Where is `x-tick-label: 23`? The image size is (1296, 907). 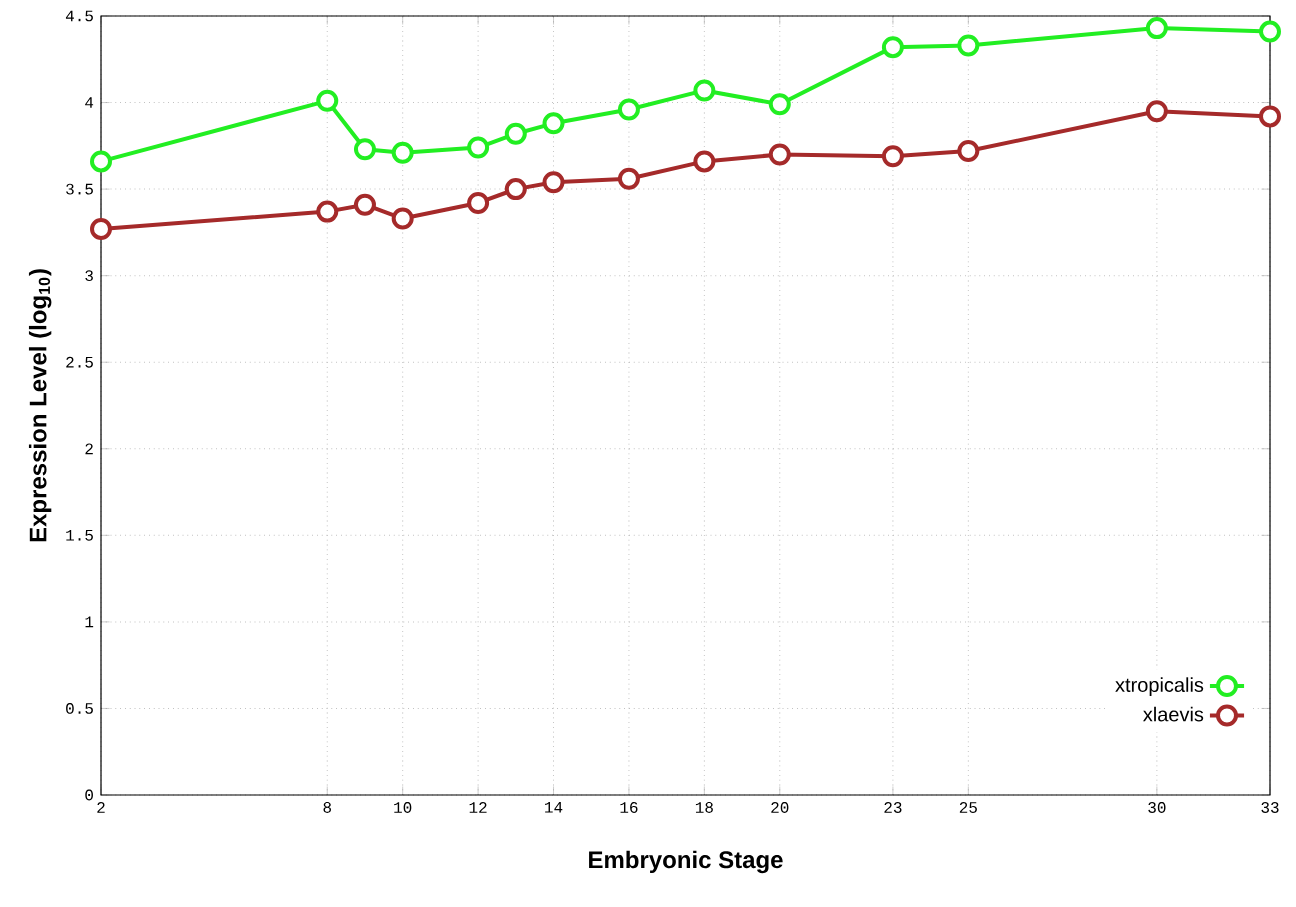
x-tick-label: 23 is located at coordinates (893, 807).